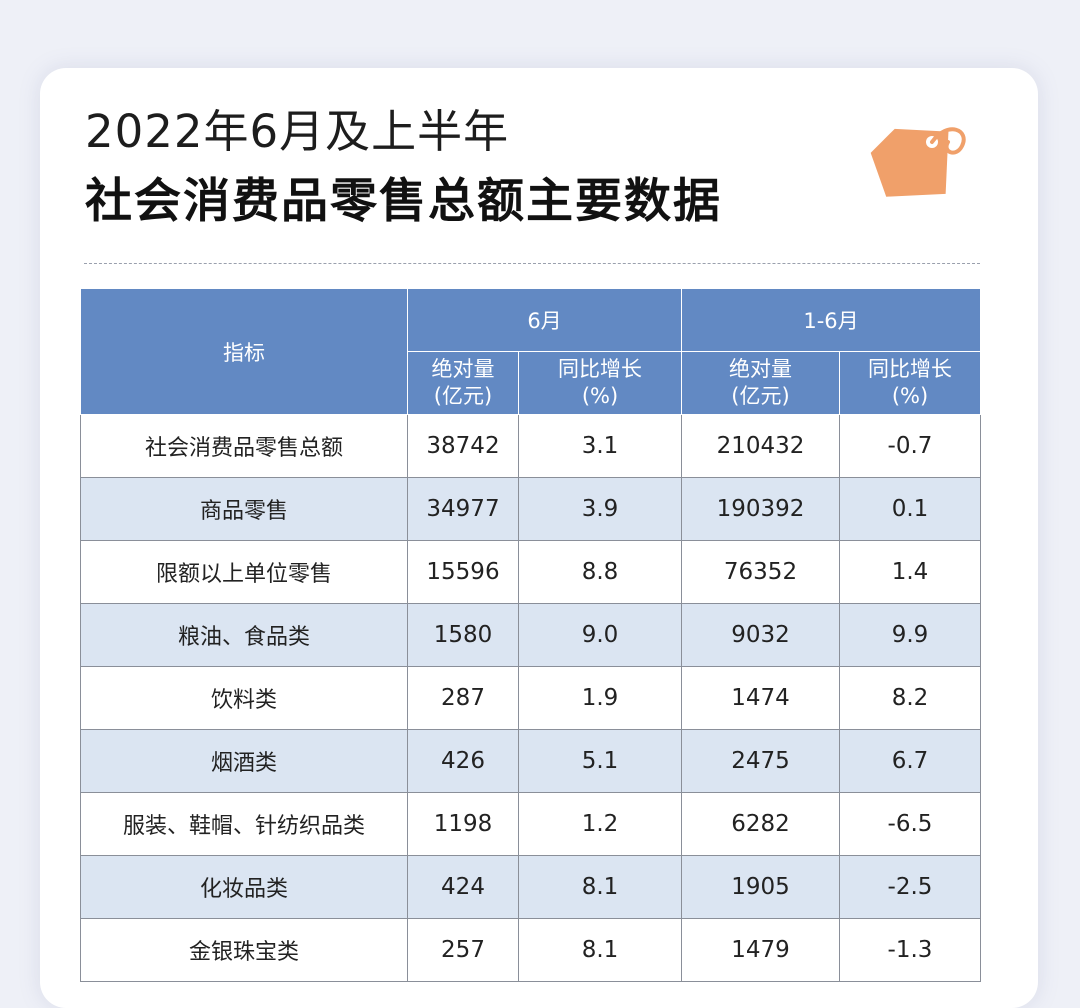 This screenshot has height=1008, width=1080. Describe the element at coordinates (244, 824) in the screenshot. I see `row-label: 服装、鞋帽、针纺织品类` at that location.